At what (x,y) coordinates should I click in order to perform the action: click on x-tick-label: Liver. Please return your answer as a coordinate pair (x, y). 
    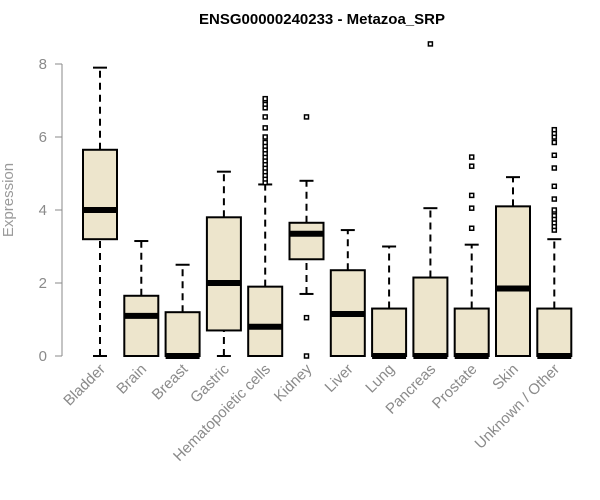
    Looking at the image, I should click on (339, 378).